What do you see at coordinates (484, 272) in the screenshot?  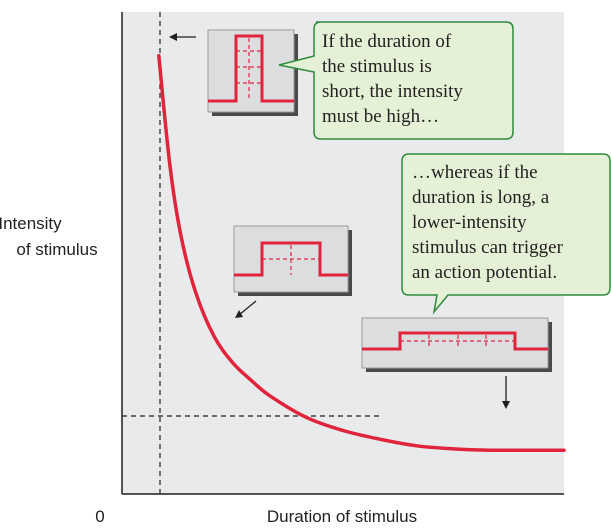 I see `callout-2-line-5: an action potential.` at bounding box center [484, 272].